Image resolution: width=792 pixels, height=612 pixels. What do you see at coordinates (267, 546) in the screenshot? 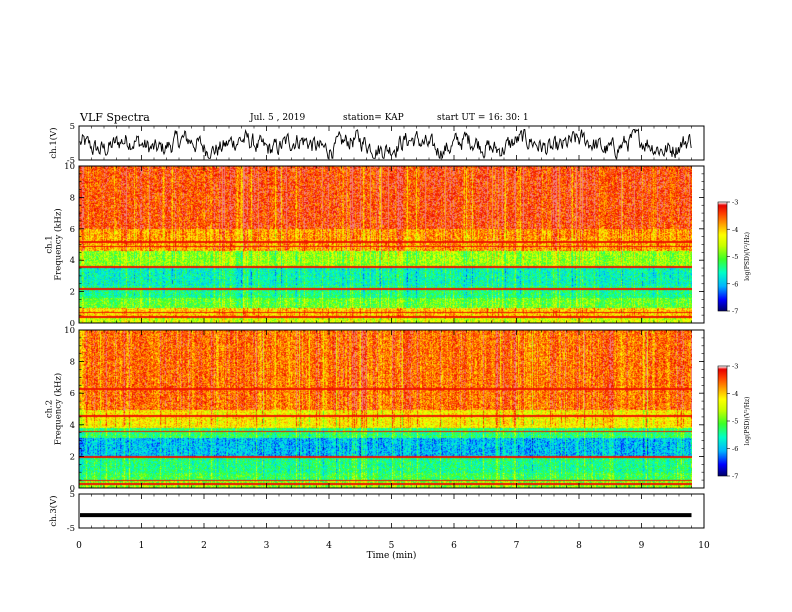
I see `x-tick-label: 3` at bounding box center [267, 546].